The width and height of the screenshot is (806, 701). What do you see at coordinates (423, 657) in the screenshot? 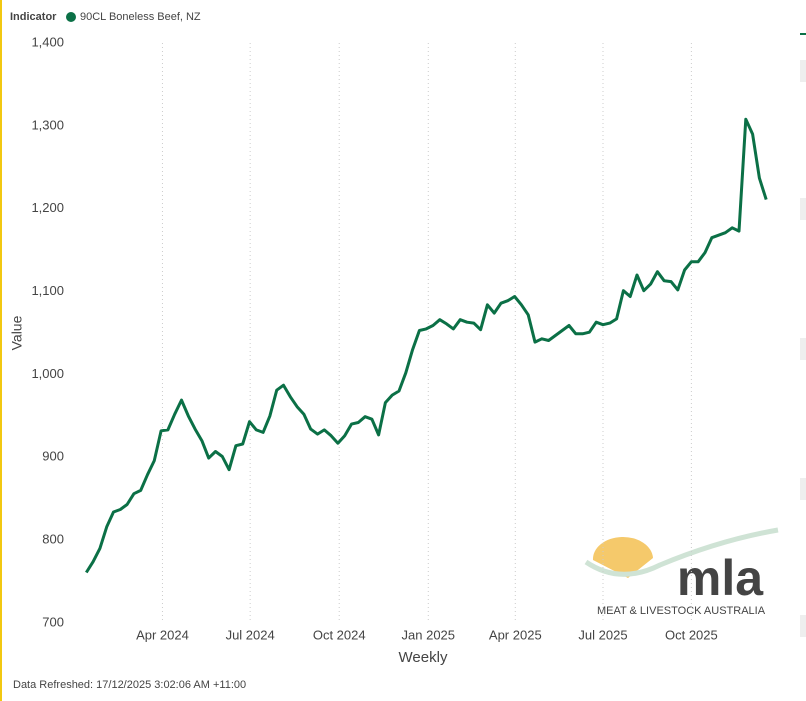
I see `x-axis-title: Weekly` at bounding box center [423, 657].